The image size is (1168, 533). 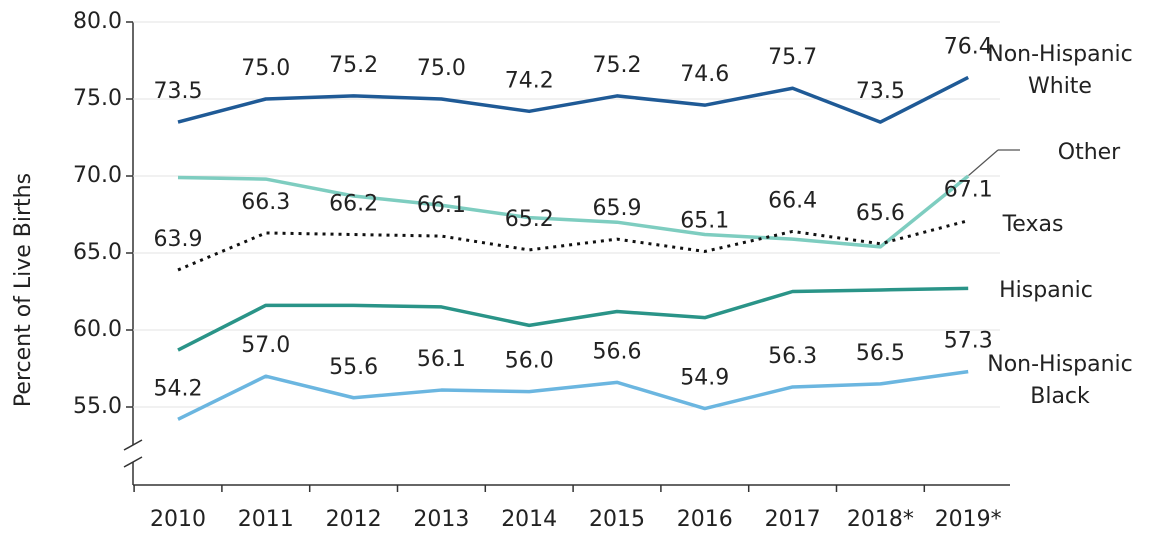 What do you see at coordinates (968, 519) in the screenshot?
I see `x-tick-label: 2019*` at bounding box center [968, 519].